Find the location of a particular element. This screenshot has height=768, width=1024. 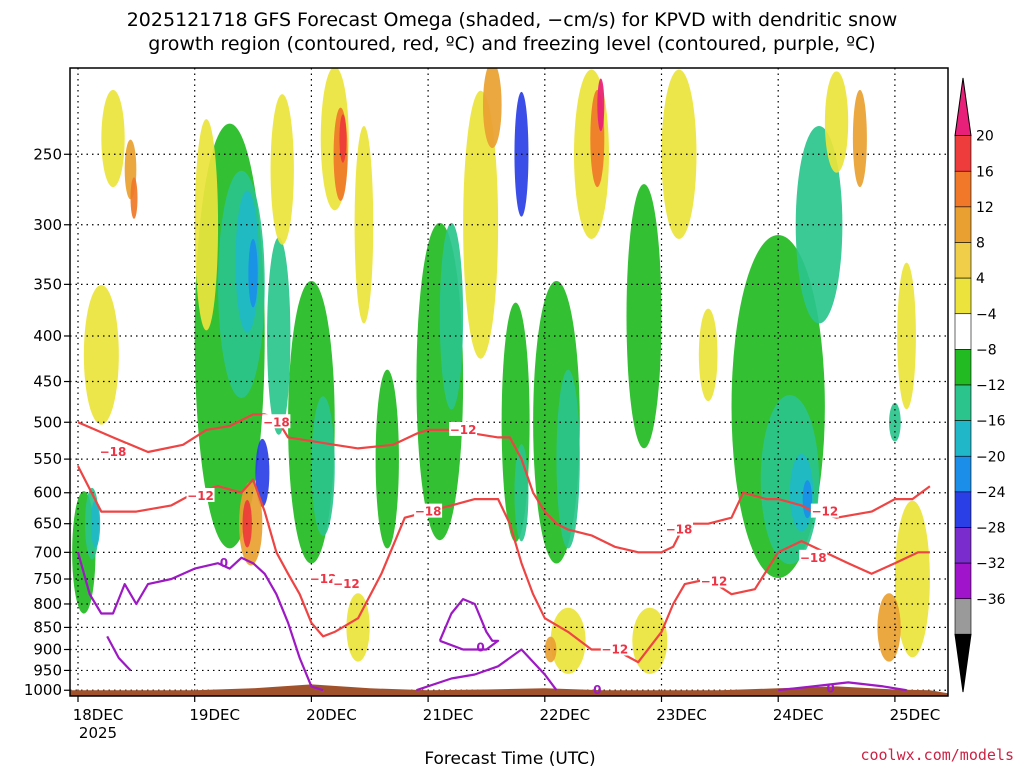

y-tick-label-500: 500 is located at coordinates (47, 422).